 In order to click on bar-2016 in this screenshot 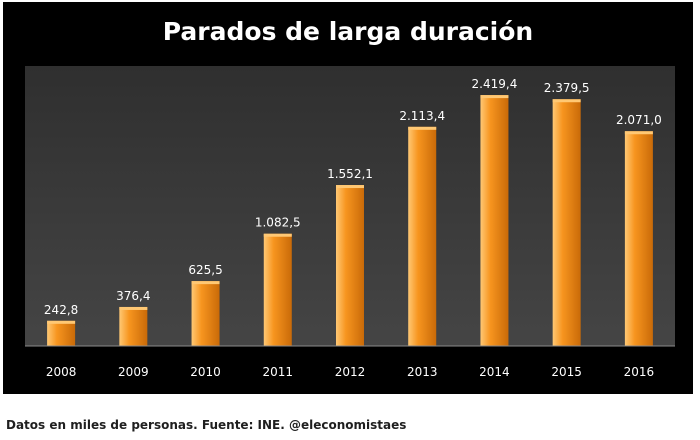, I will do `click(638, 238)`.